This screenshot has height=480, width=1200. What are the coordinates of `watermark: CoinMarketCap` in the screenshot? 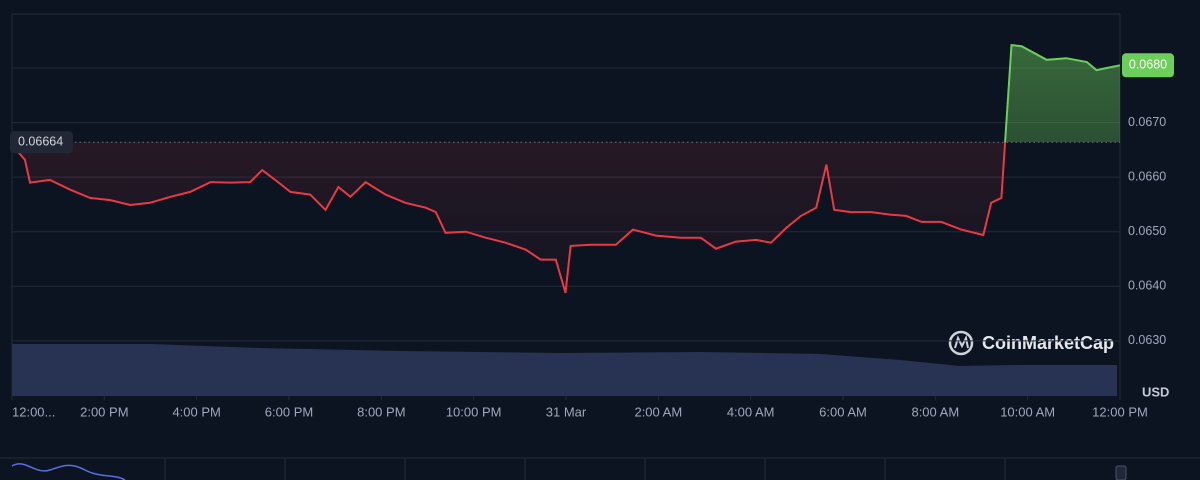 It's located at (1031, 343).